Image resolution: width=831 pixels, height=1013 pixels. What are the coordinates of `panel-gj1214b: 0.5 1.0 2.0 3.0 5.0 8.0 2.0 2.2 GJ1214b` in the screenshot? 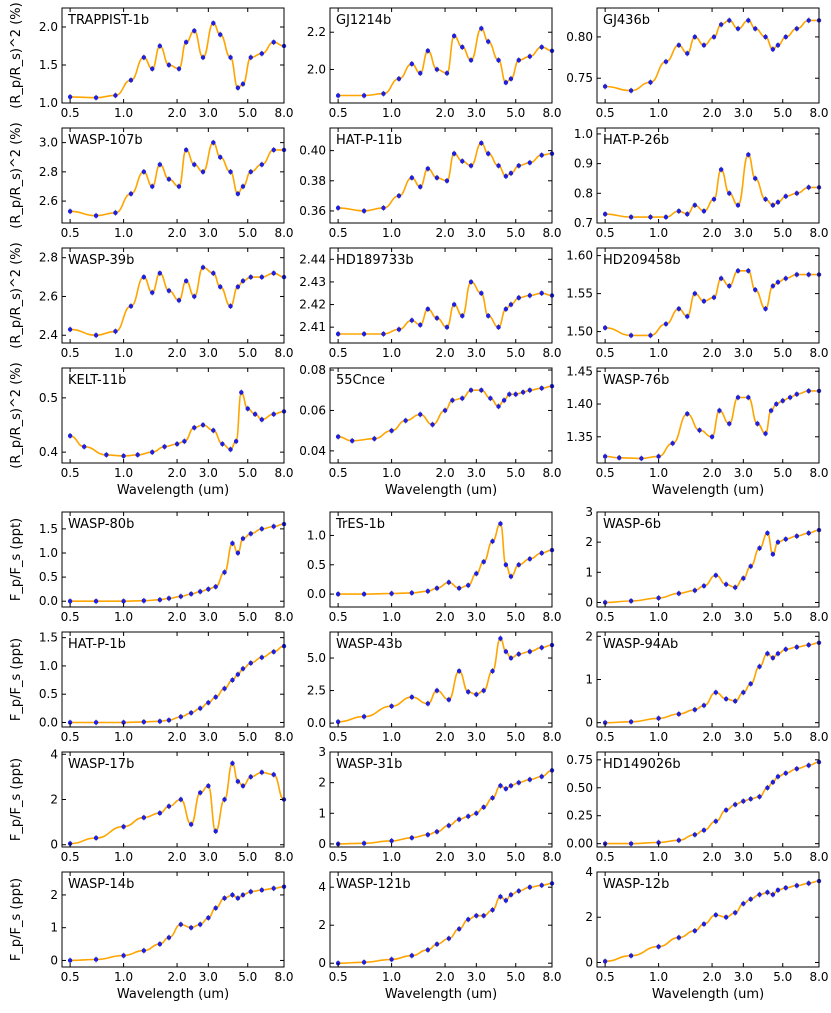 It's located at (434, 63).